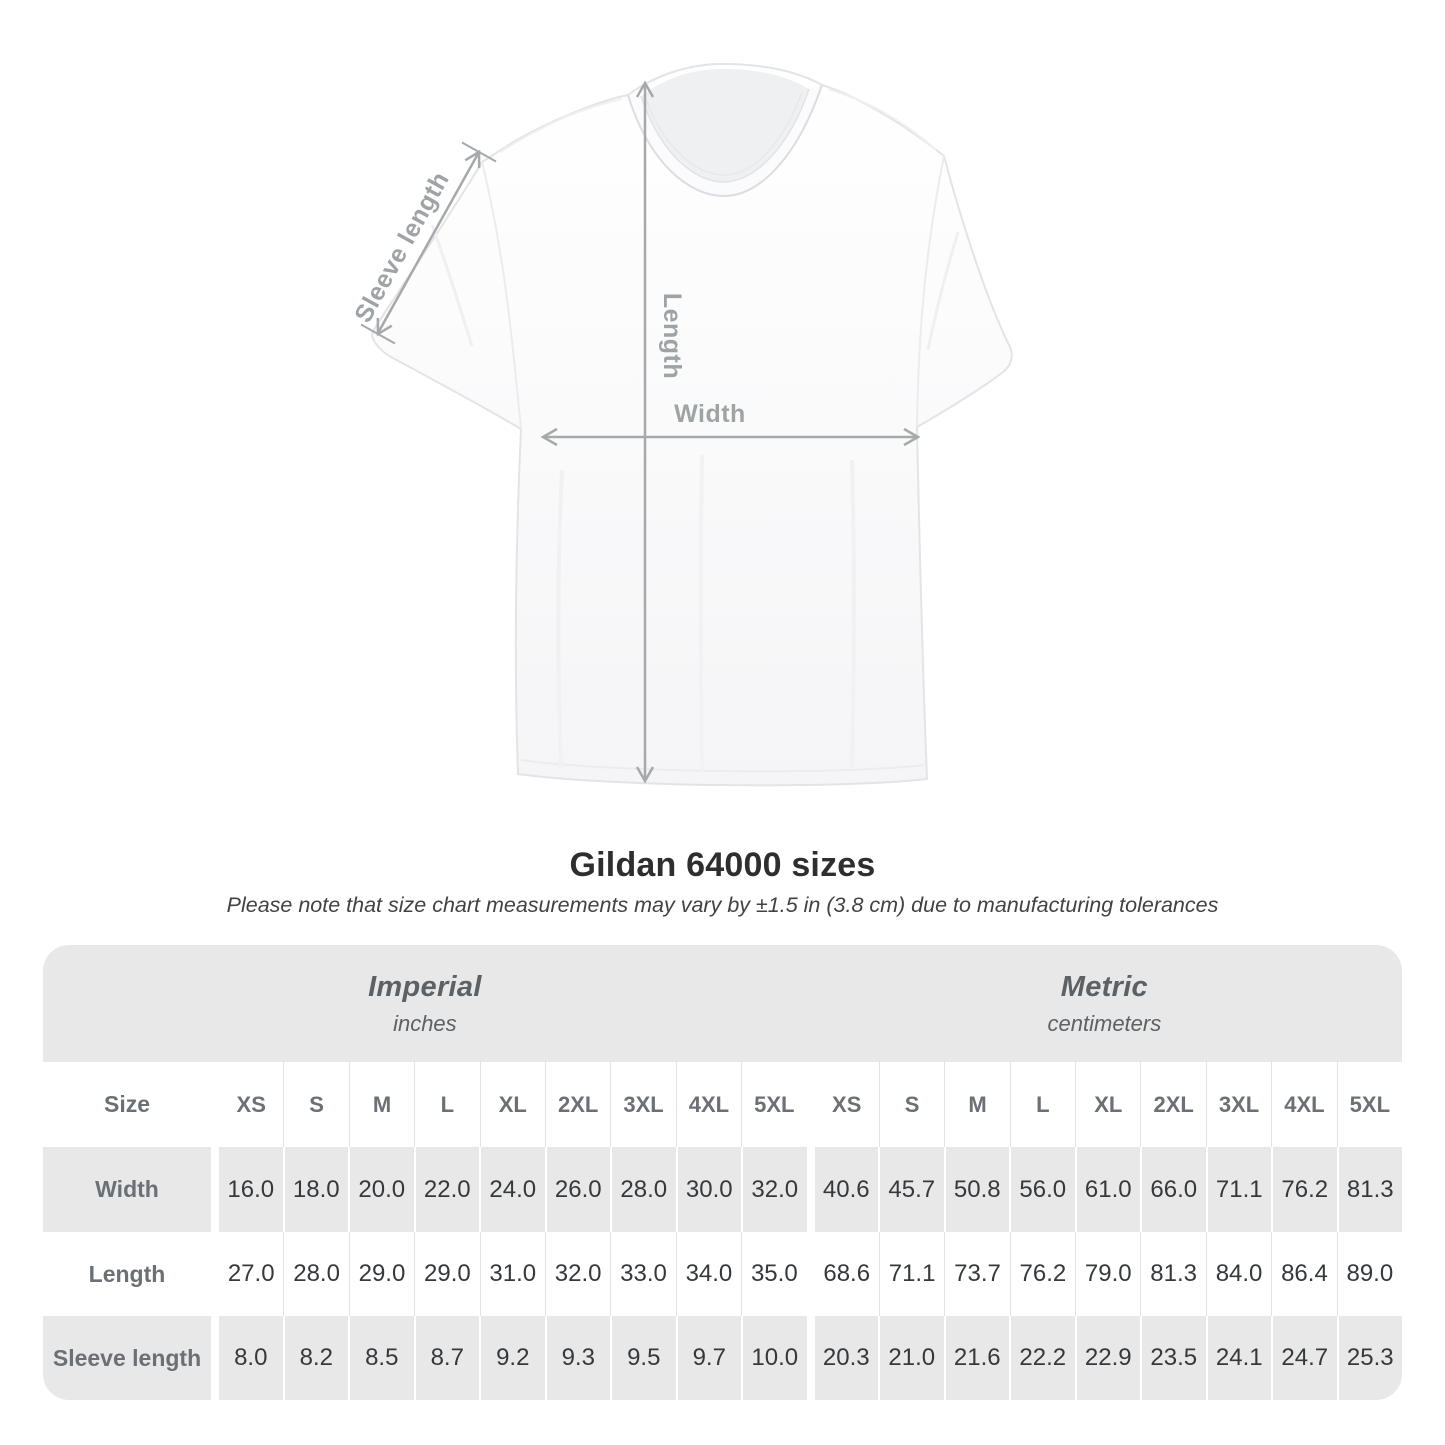 The image size is (1445, 1445). I want to click on row-label: Width, so click(127, 1189).